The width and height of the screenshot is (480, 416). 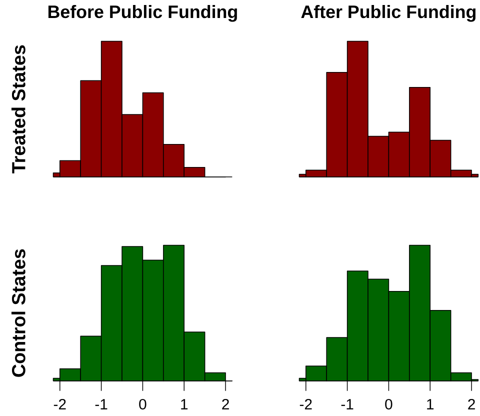 What do you see at coordinates (142, 13) in the screenshot?
I see `chart-title: Before Public Funding` at bounding box center [142, 13].